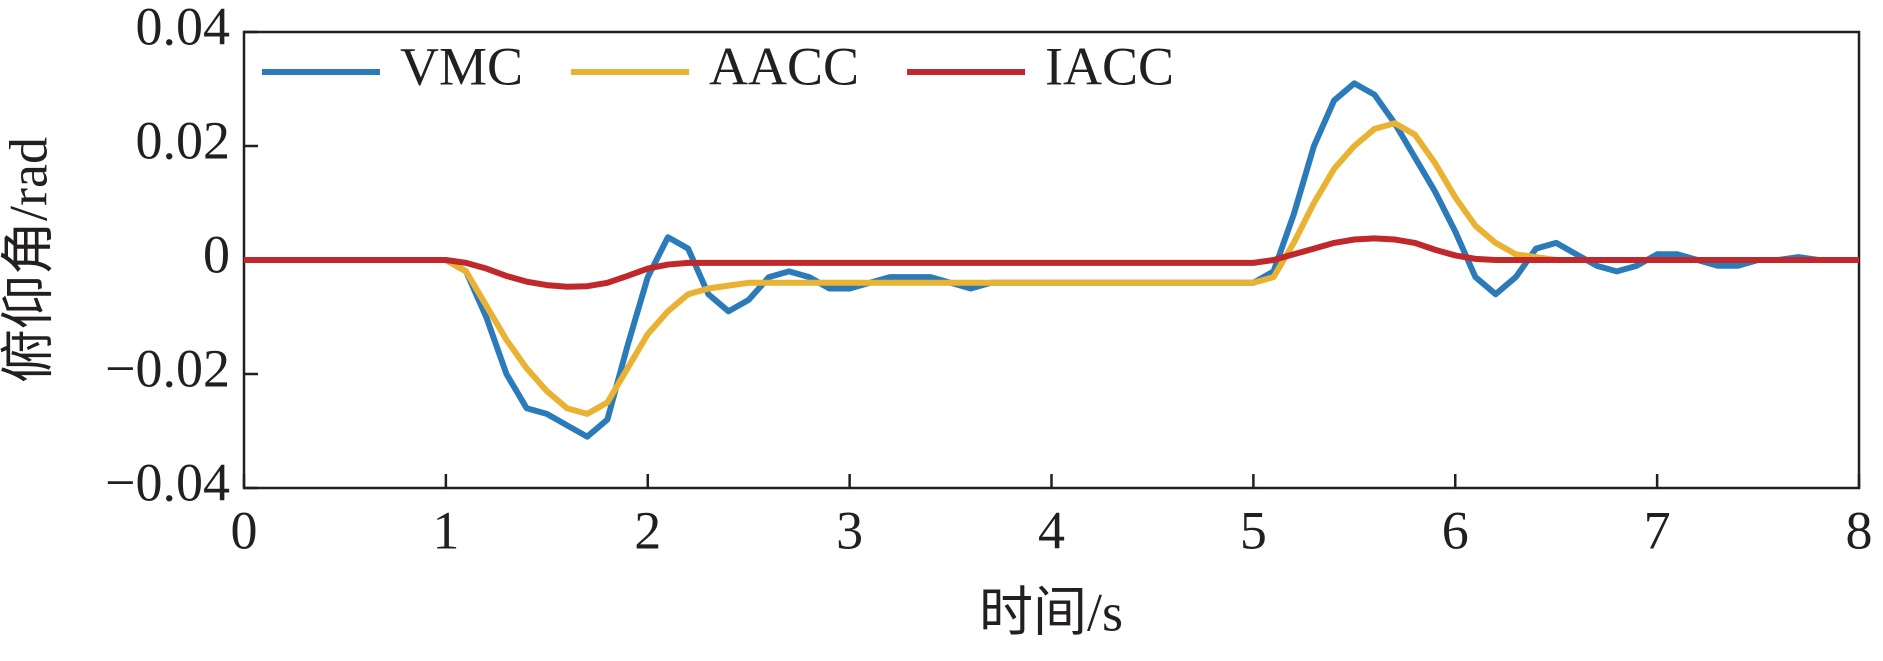  I want to click on x-tick-label: 6, so click(1455, 530).